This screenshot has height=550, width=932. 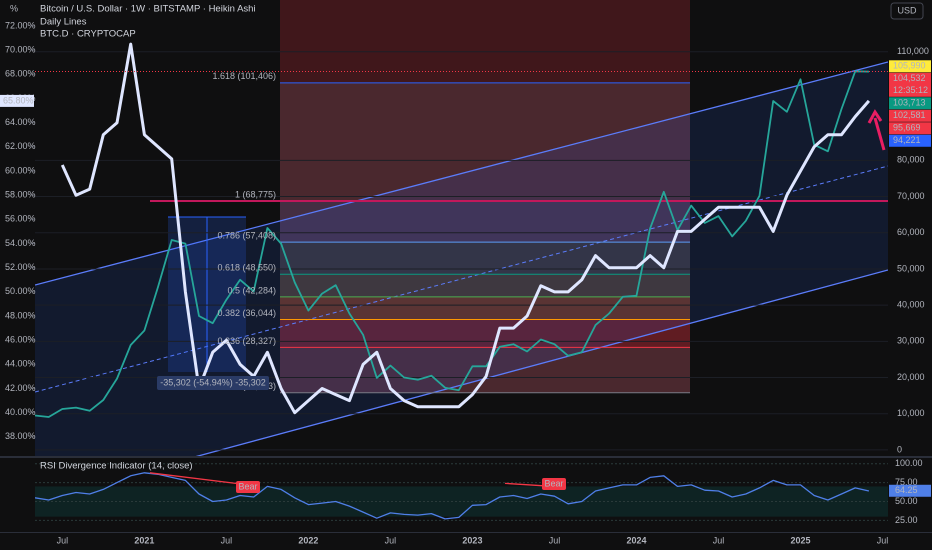 What do you see at coordinates (144, 540) in the screenshot?
I see `x-tick-label: 2021` at bounding box center [144, 540].